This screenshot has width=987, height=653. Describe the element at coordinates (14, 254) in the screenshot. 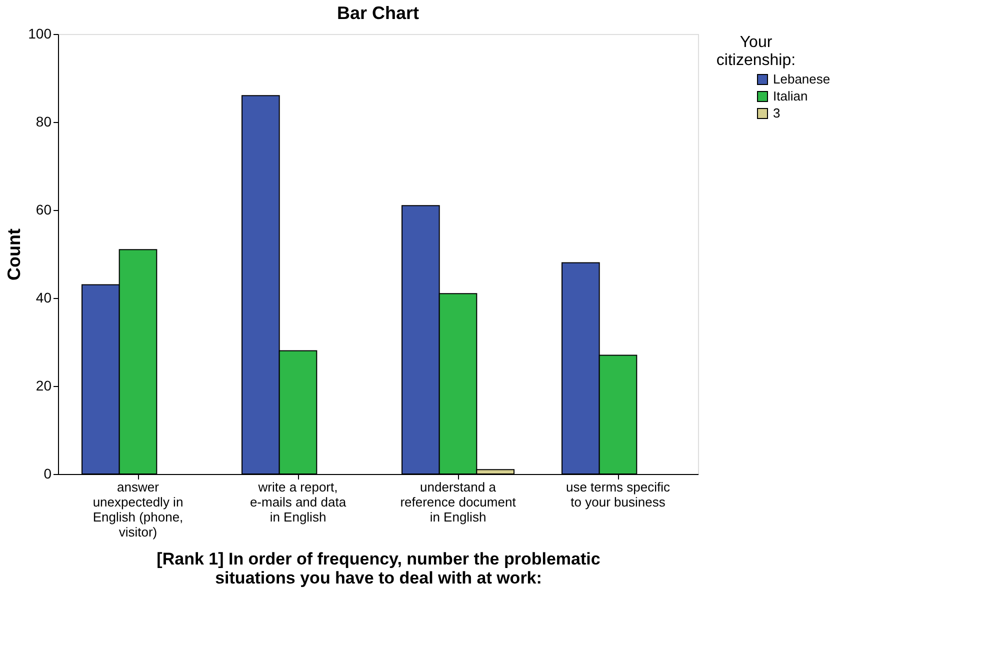

I see `y-axis-title: Count` at that location.